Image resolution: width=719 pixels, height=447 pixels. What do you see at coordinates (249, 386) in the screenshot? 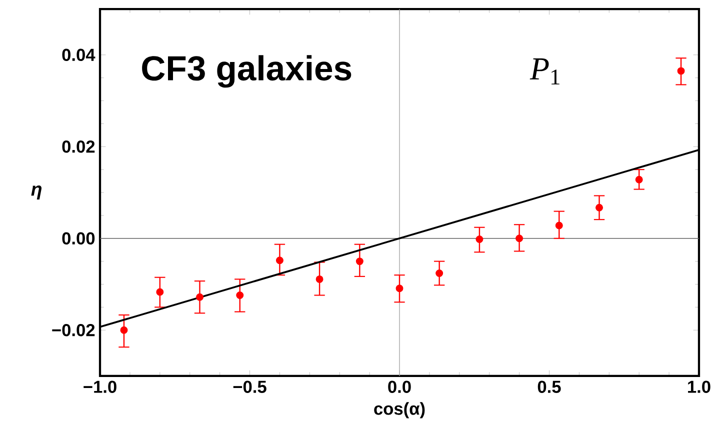
I see `x-tick-label: −0.5` at bounding box center [249, 386].